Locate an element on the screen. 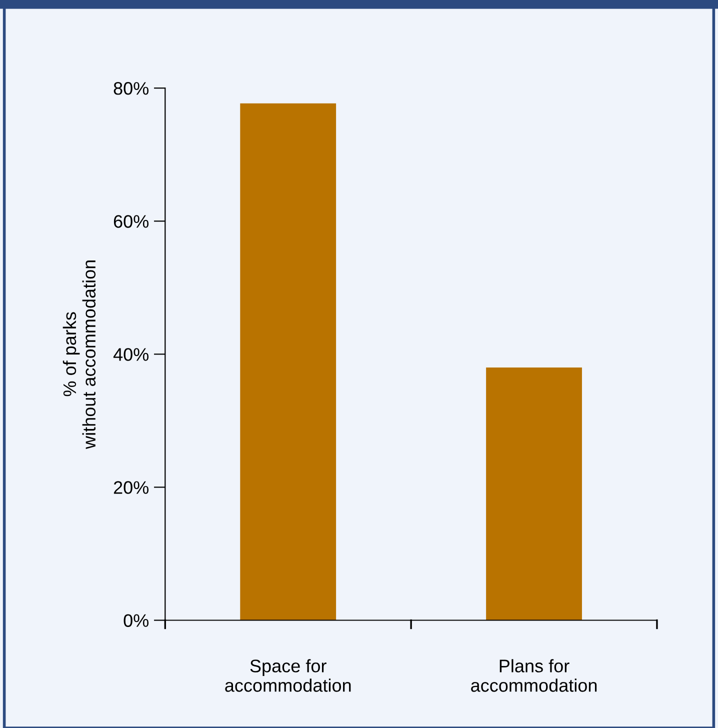 The width and height of the screenshot is (718, 728). y-tick-label: 80% is located at coordinates (131, 88).